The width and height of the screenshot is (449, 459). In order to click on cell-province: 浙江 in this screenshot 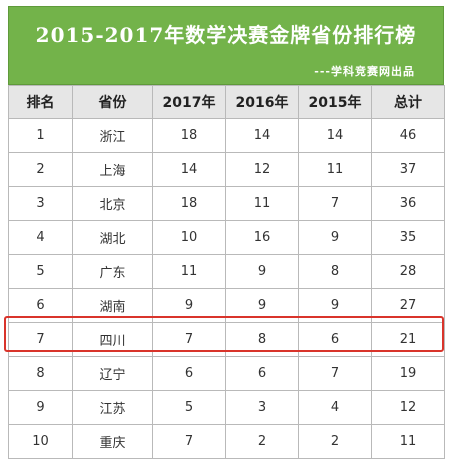, I will do `click(112, 135)`.